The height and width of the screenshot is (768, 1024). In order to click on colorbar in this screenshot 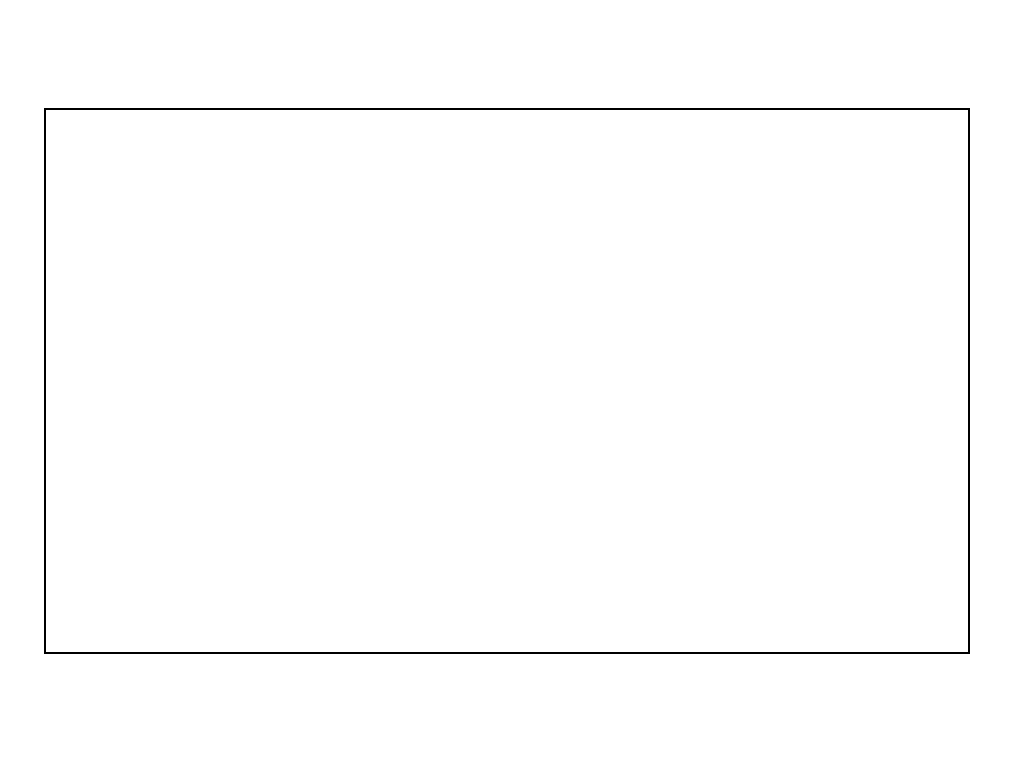, I will do `click(512, 735)`.